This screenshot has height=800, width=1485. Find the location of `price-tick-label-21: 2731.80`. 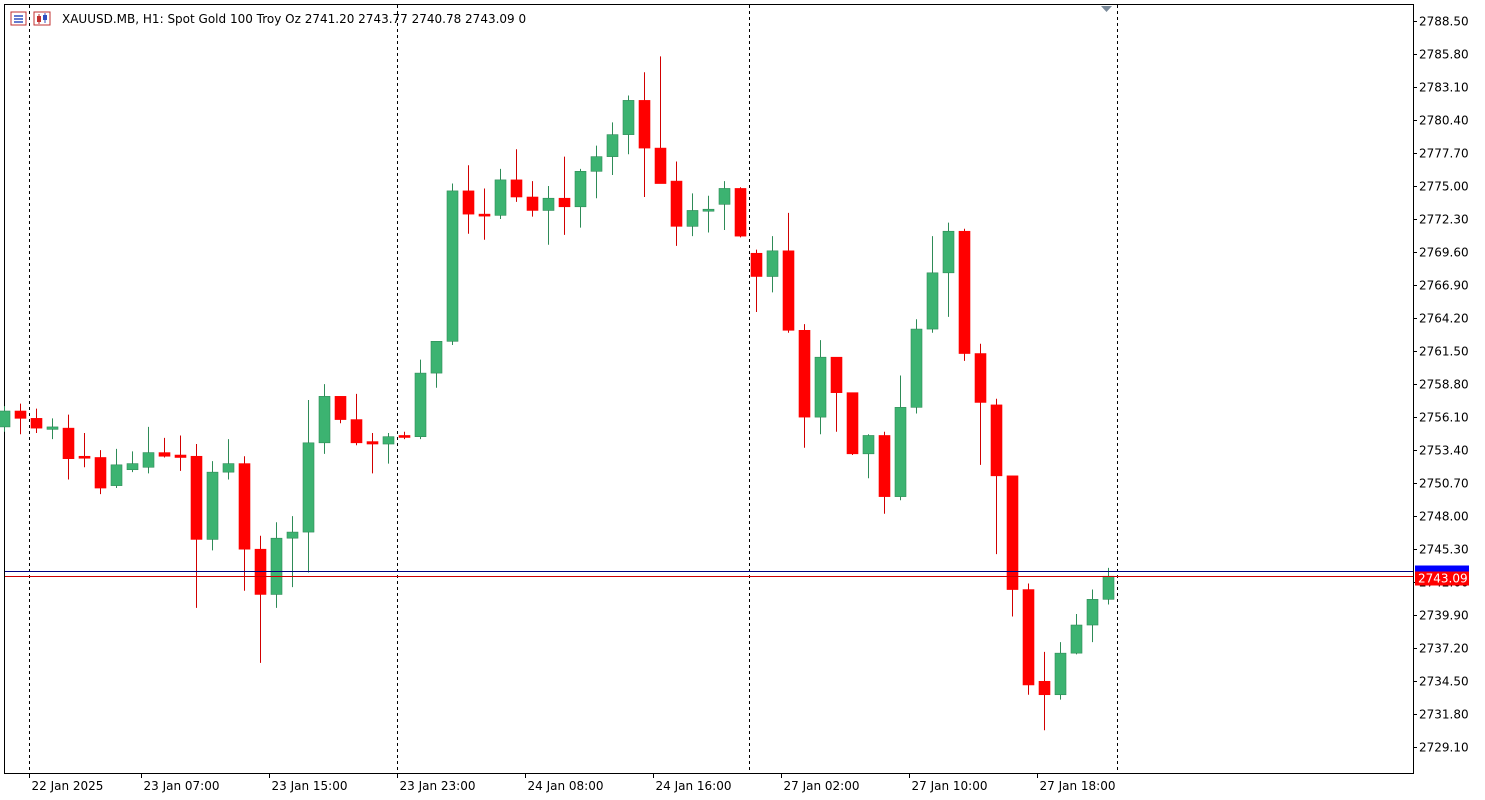

price-tick-label-21: 2731.80 is located at coordinates (1444, 715).